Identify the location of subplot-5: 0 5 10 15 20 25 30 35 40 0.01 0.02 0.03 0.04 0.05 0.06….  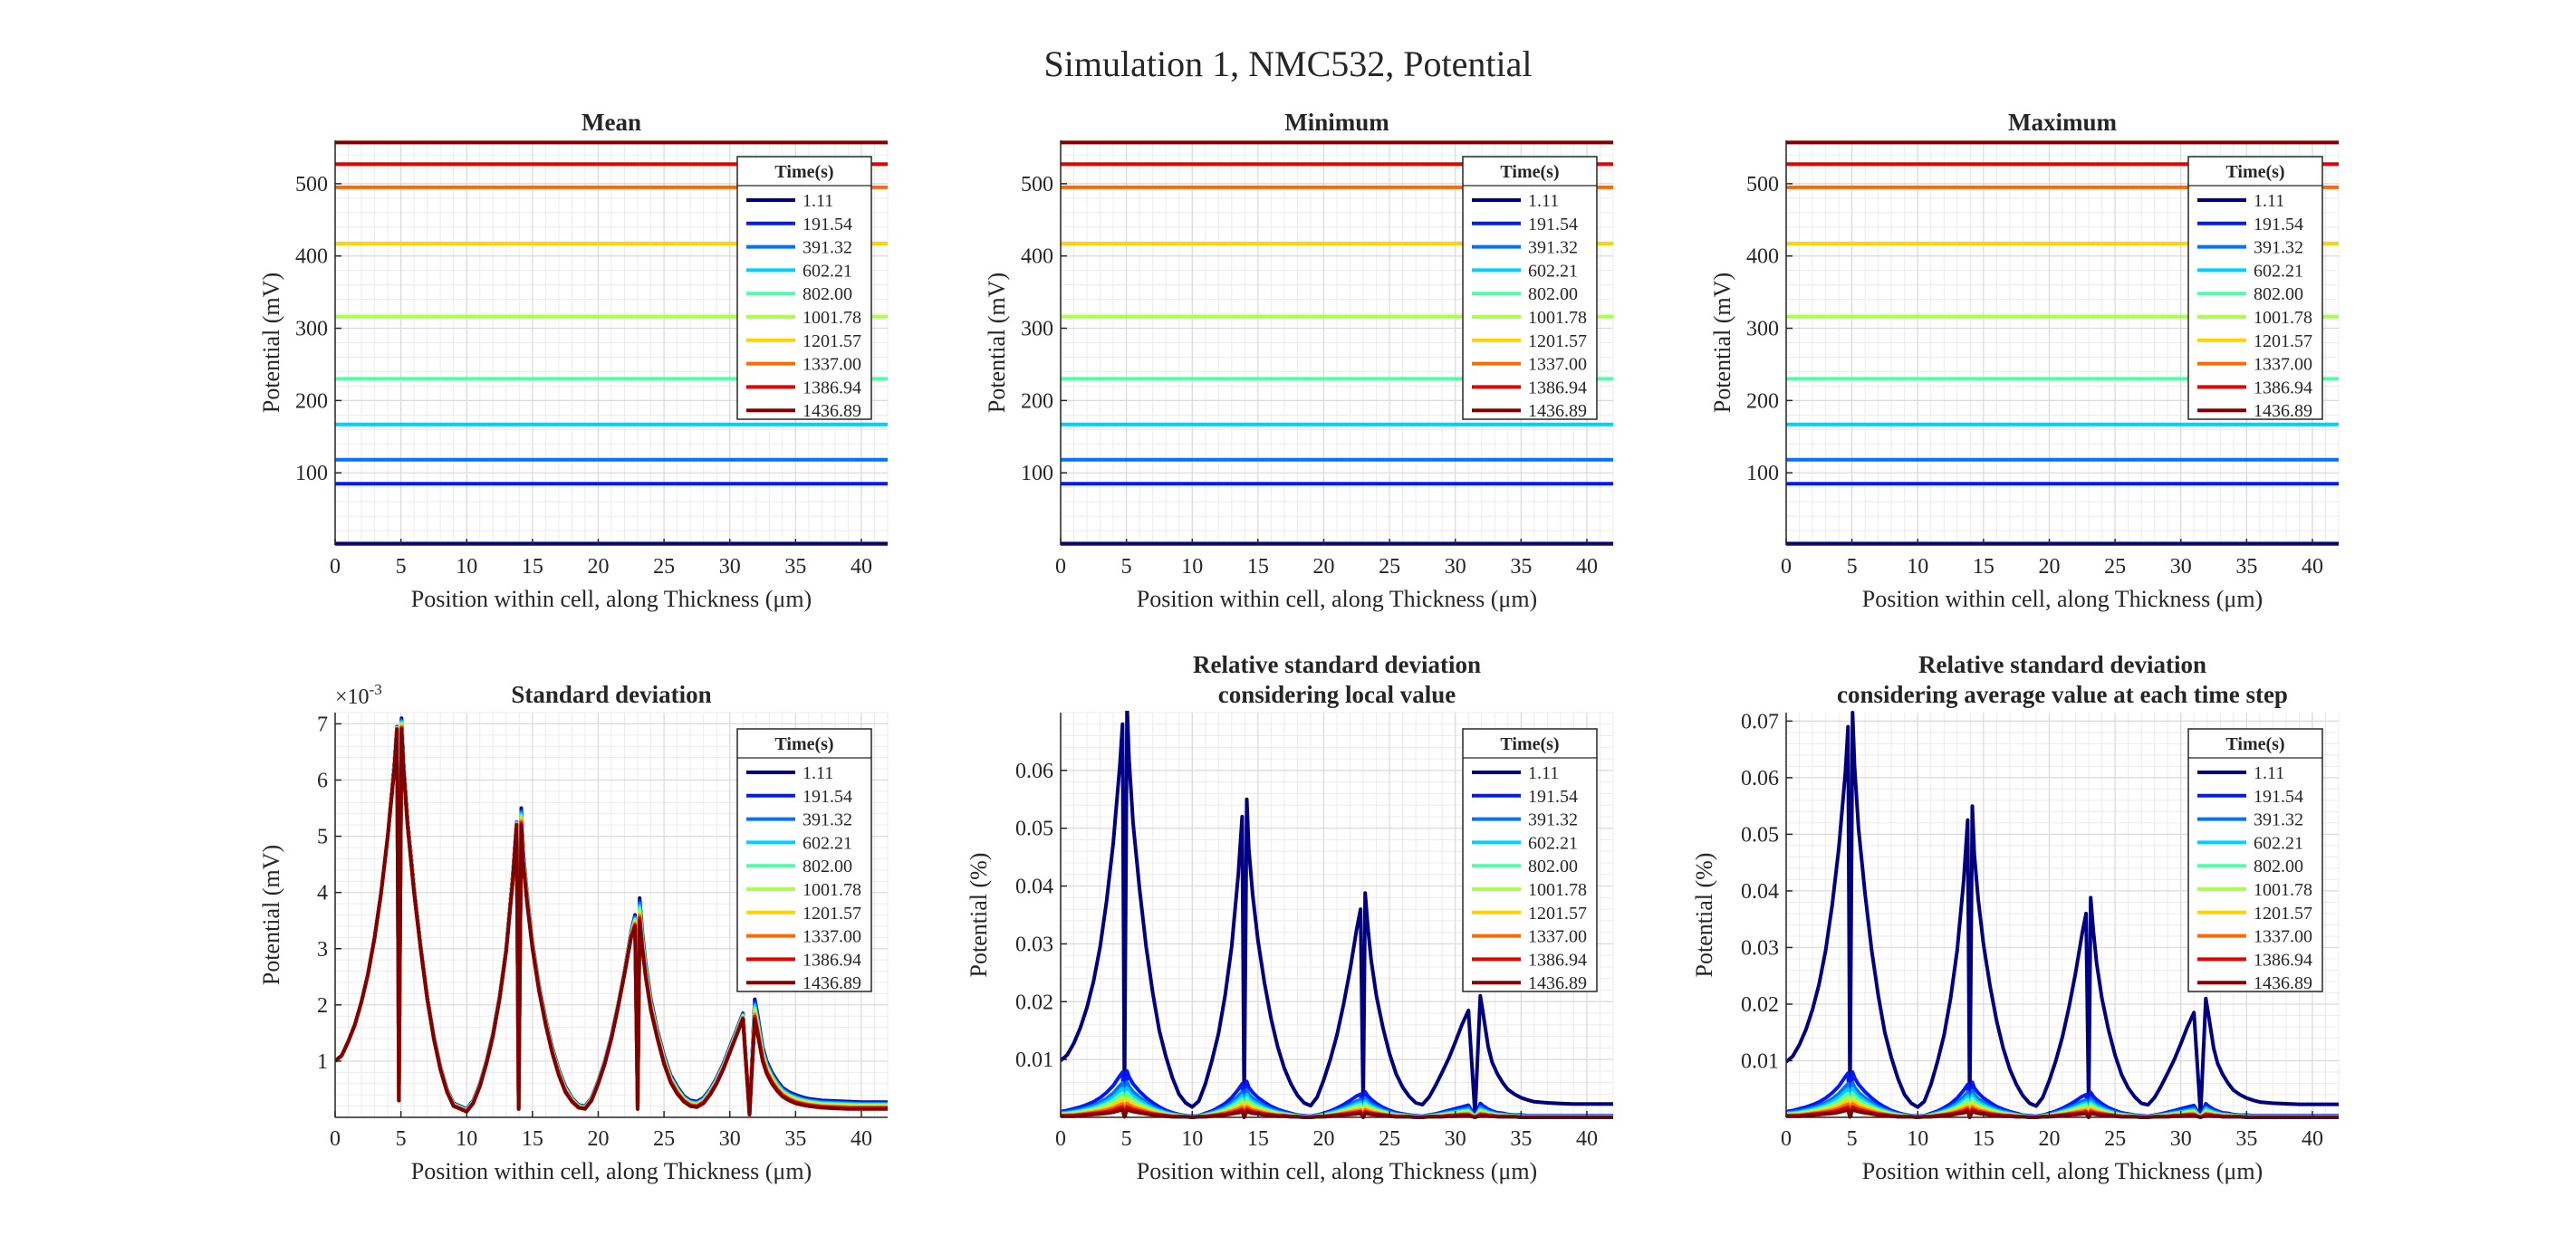
(1290, 917).